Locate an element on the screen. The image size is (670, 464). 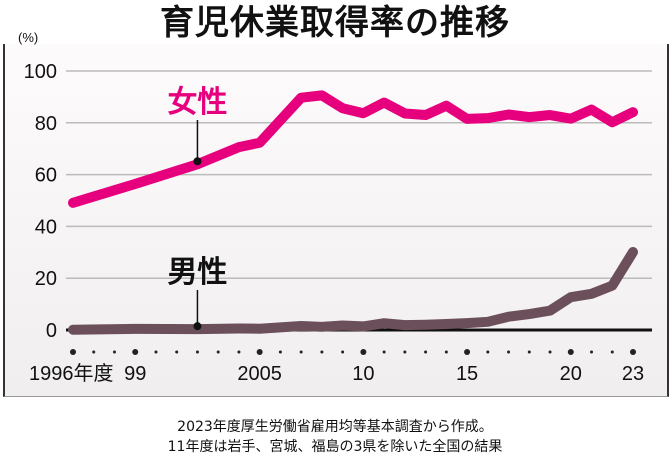
source-note: 2023年度厚生労働省雇用均等基本調査から作成。 is located at coordinates (335, 427).